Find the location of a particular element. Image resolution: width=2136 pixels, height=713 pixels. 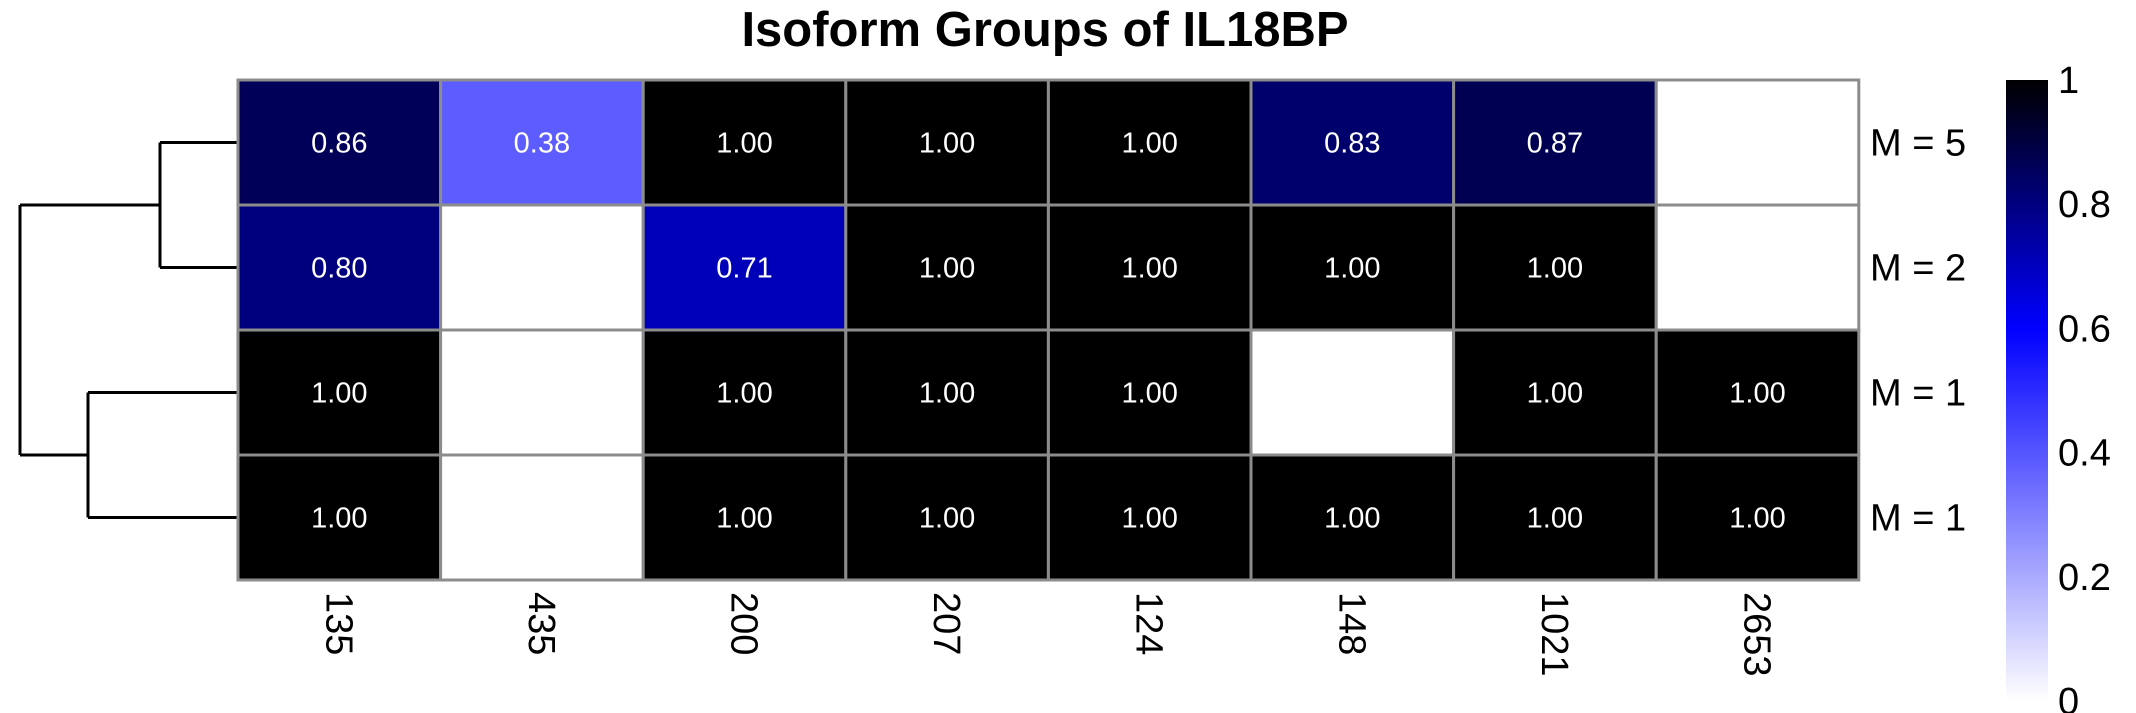

cell-value-label: 0.86 is located at coordinates (339, 144).